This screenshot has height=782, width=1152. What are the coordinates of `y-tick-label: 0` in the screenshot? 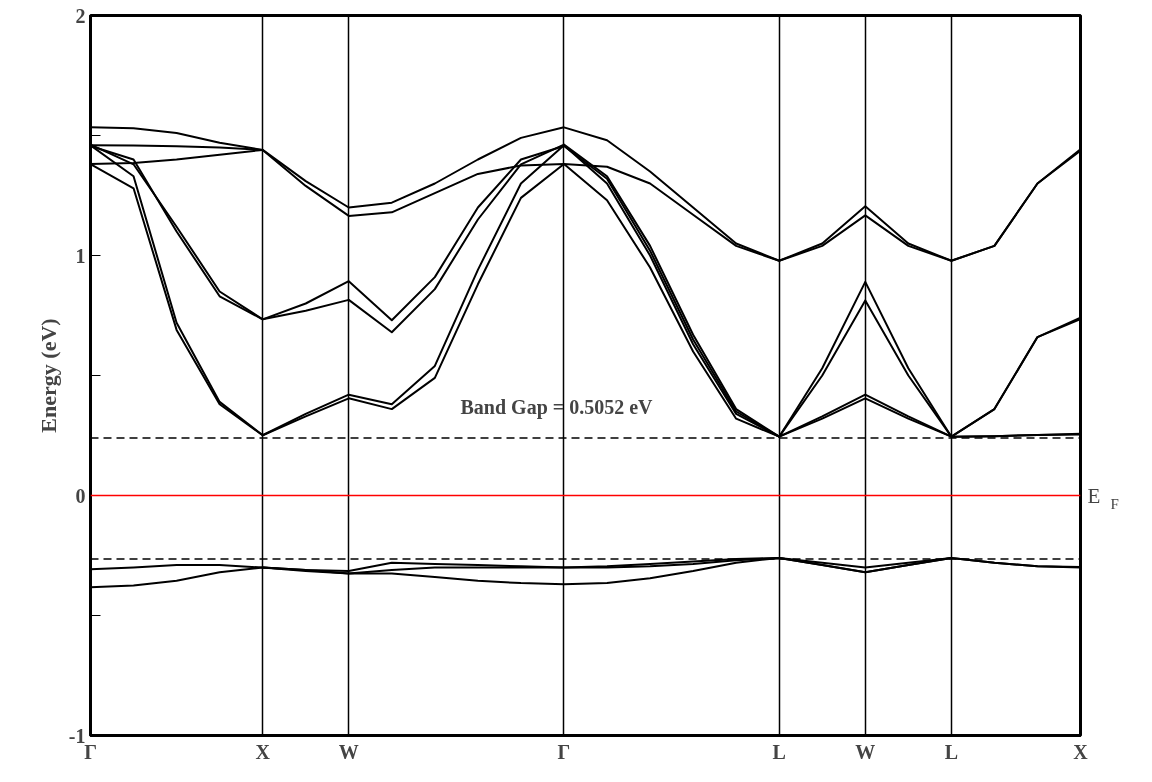 It's located at (80, 495).